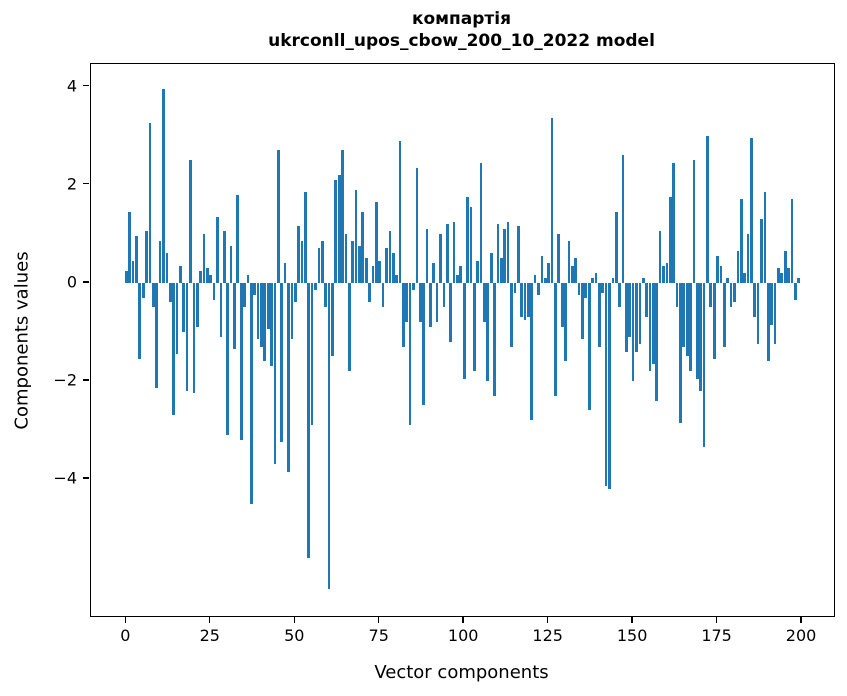 The width and height of the screenshot is (847, 696). Describe the element at coordinates (294, 635) in the screenshot. I see `x-tick-label-50: 50` at that location.